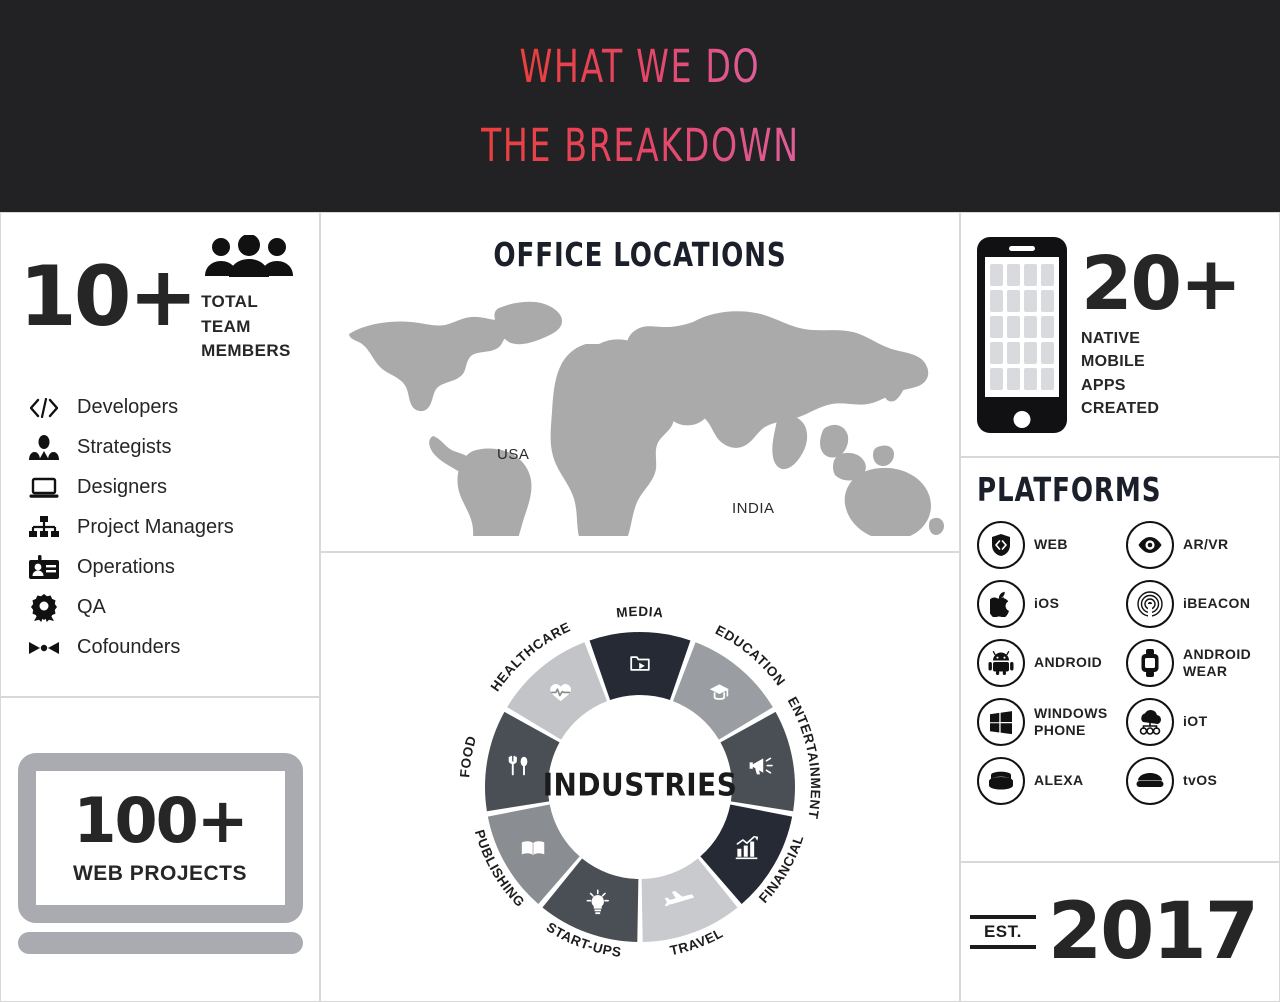 The width and height of the screenshot is (1280, 1002). Describe the element at coordinates (1001, 722) in the screenshot. I see `windows-logo-icon` at that location.